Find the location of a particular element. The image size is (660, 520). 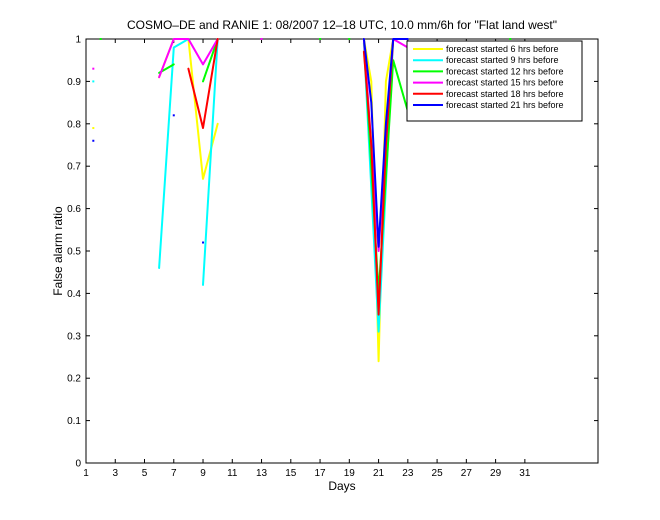

y-tick-label: 0.8 is located at coordinates (74, 124).